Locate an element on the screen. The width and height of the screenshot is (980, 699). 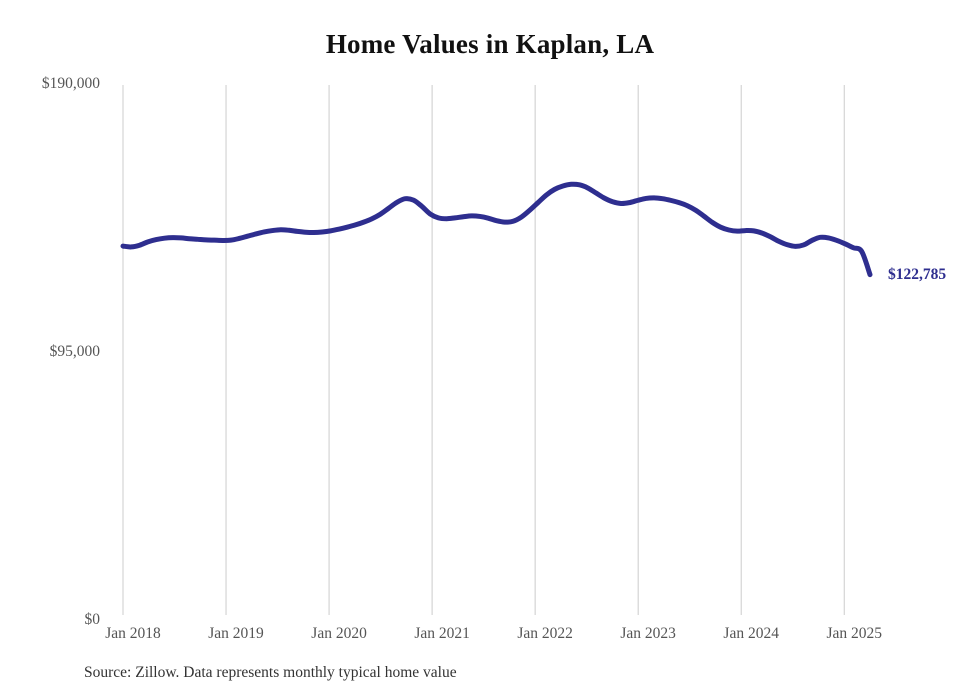
x-tick-label: Jan 2020 is located at coordinates (339, 633).